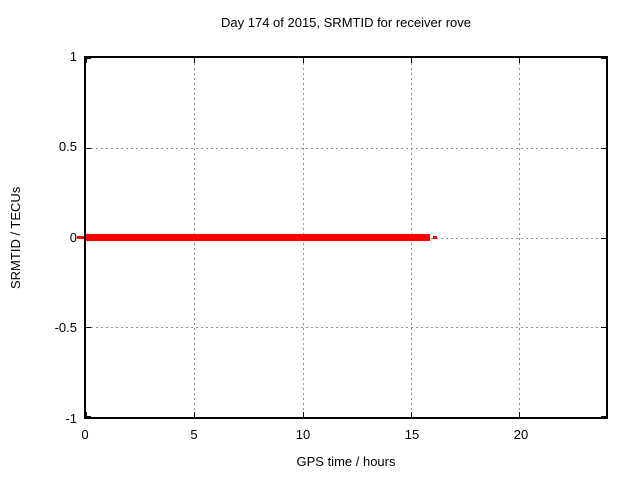  I want to click on gridline-horizontal-neg0p5, so click(346, 328).